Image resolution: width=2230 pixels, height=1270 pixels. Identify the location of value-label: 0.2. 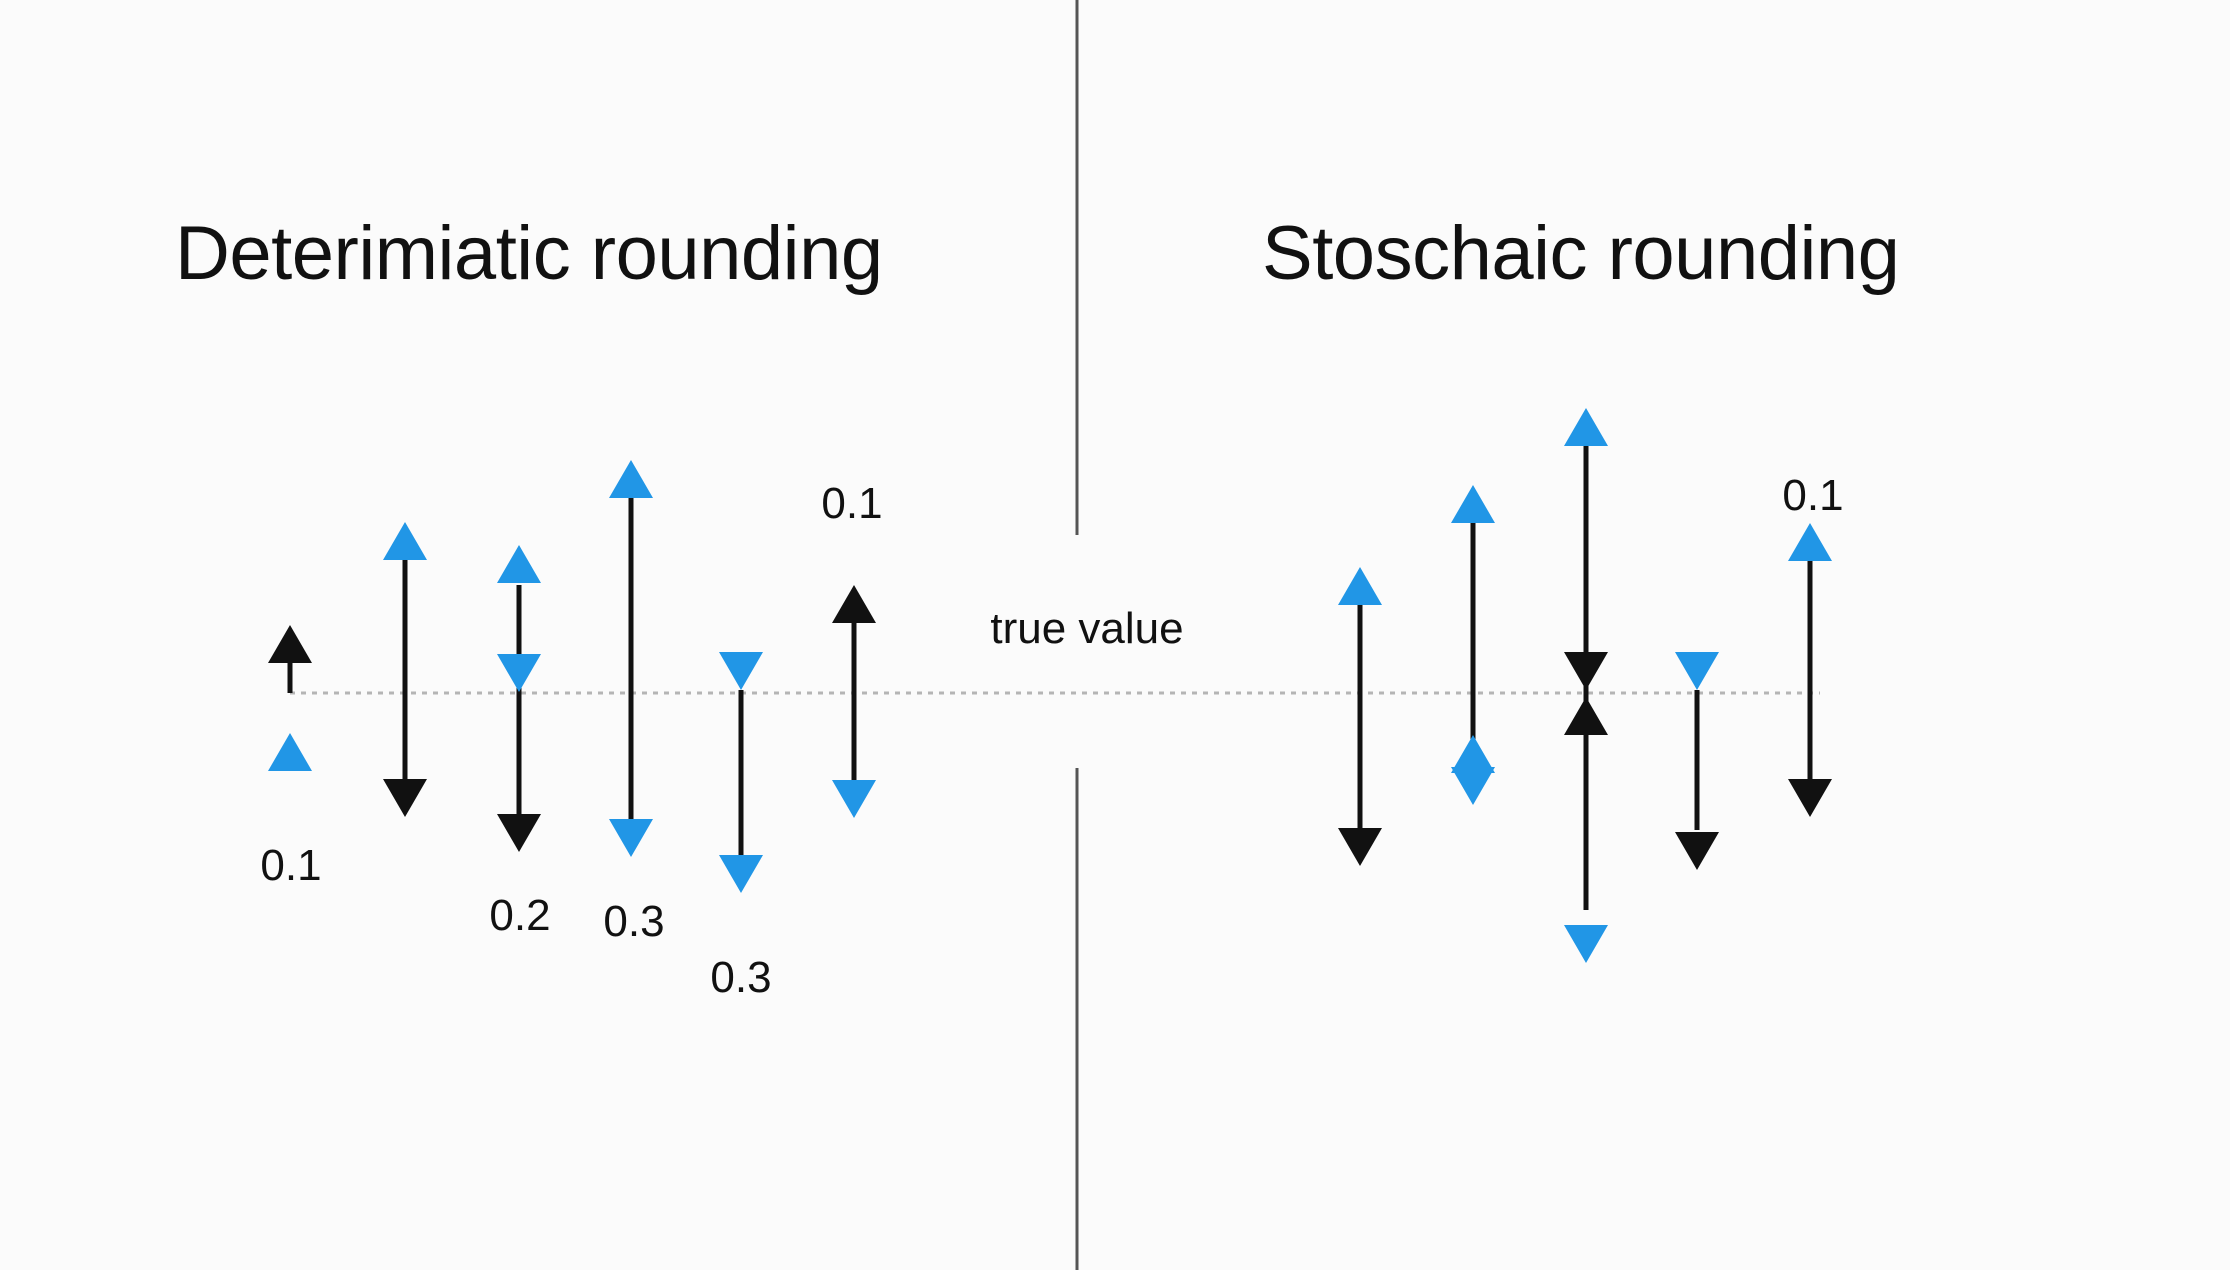
(519, 915).